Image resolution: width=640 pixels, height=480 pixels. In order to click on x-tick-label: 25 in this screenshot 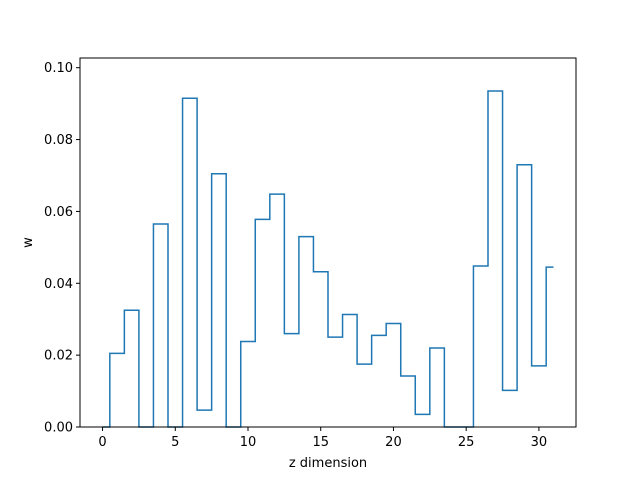, I will do `click(466, 442)`.